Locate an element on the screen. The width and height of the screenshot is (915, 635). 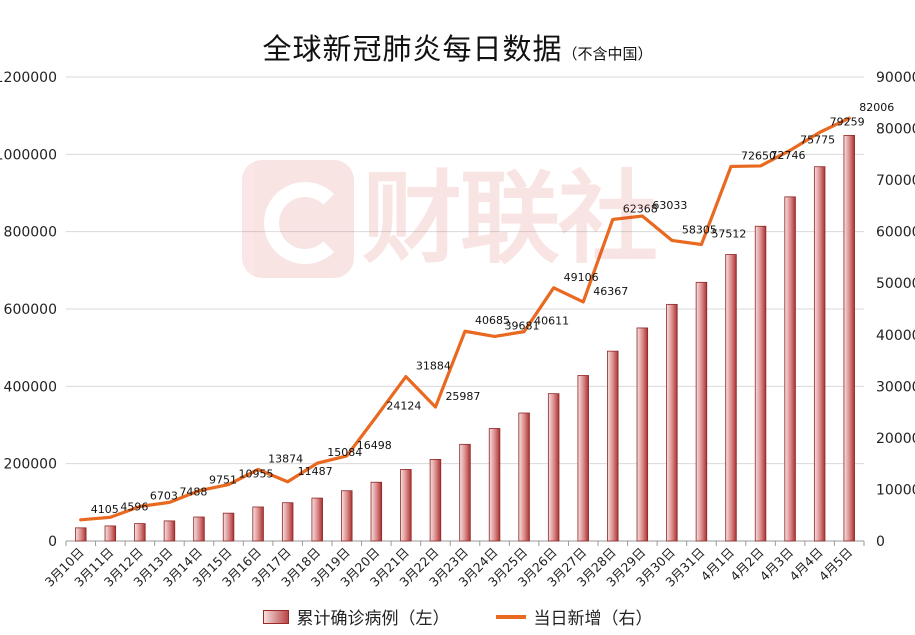
y-left-tick-label: 600000 is located at coordinates (30, 310).